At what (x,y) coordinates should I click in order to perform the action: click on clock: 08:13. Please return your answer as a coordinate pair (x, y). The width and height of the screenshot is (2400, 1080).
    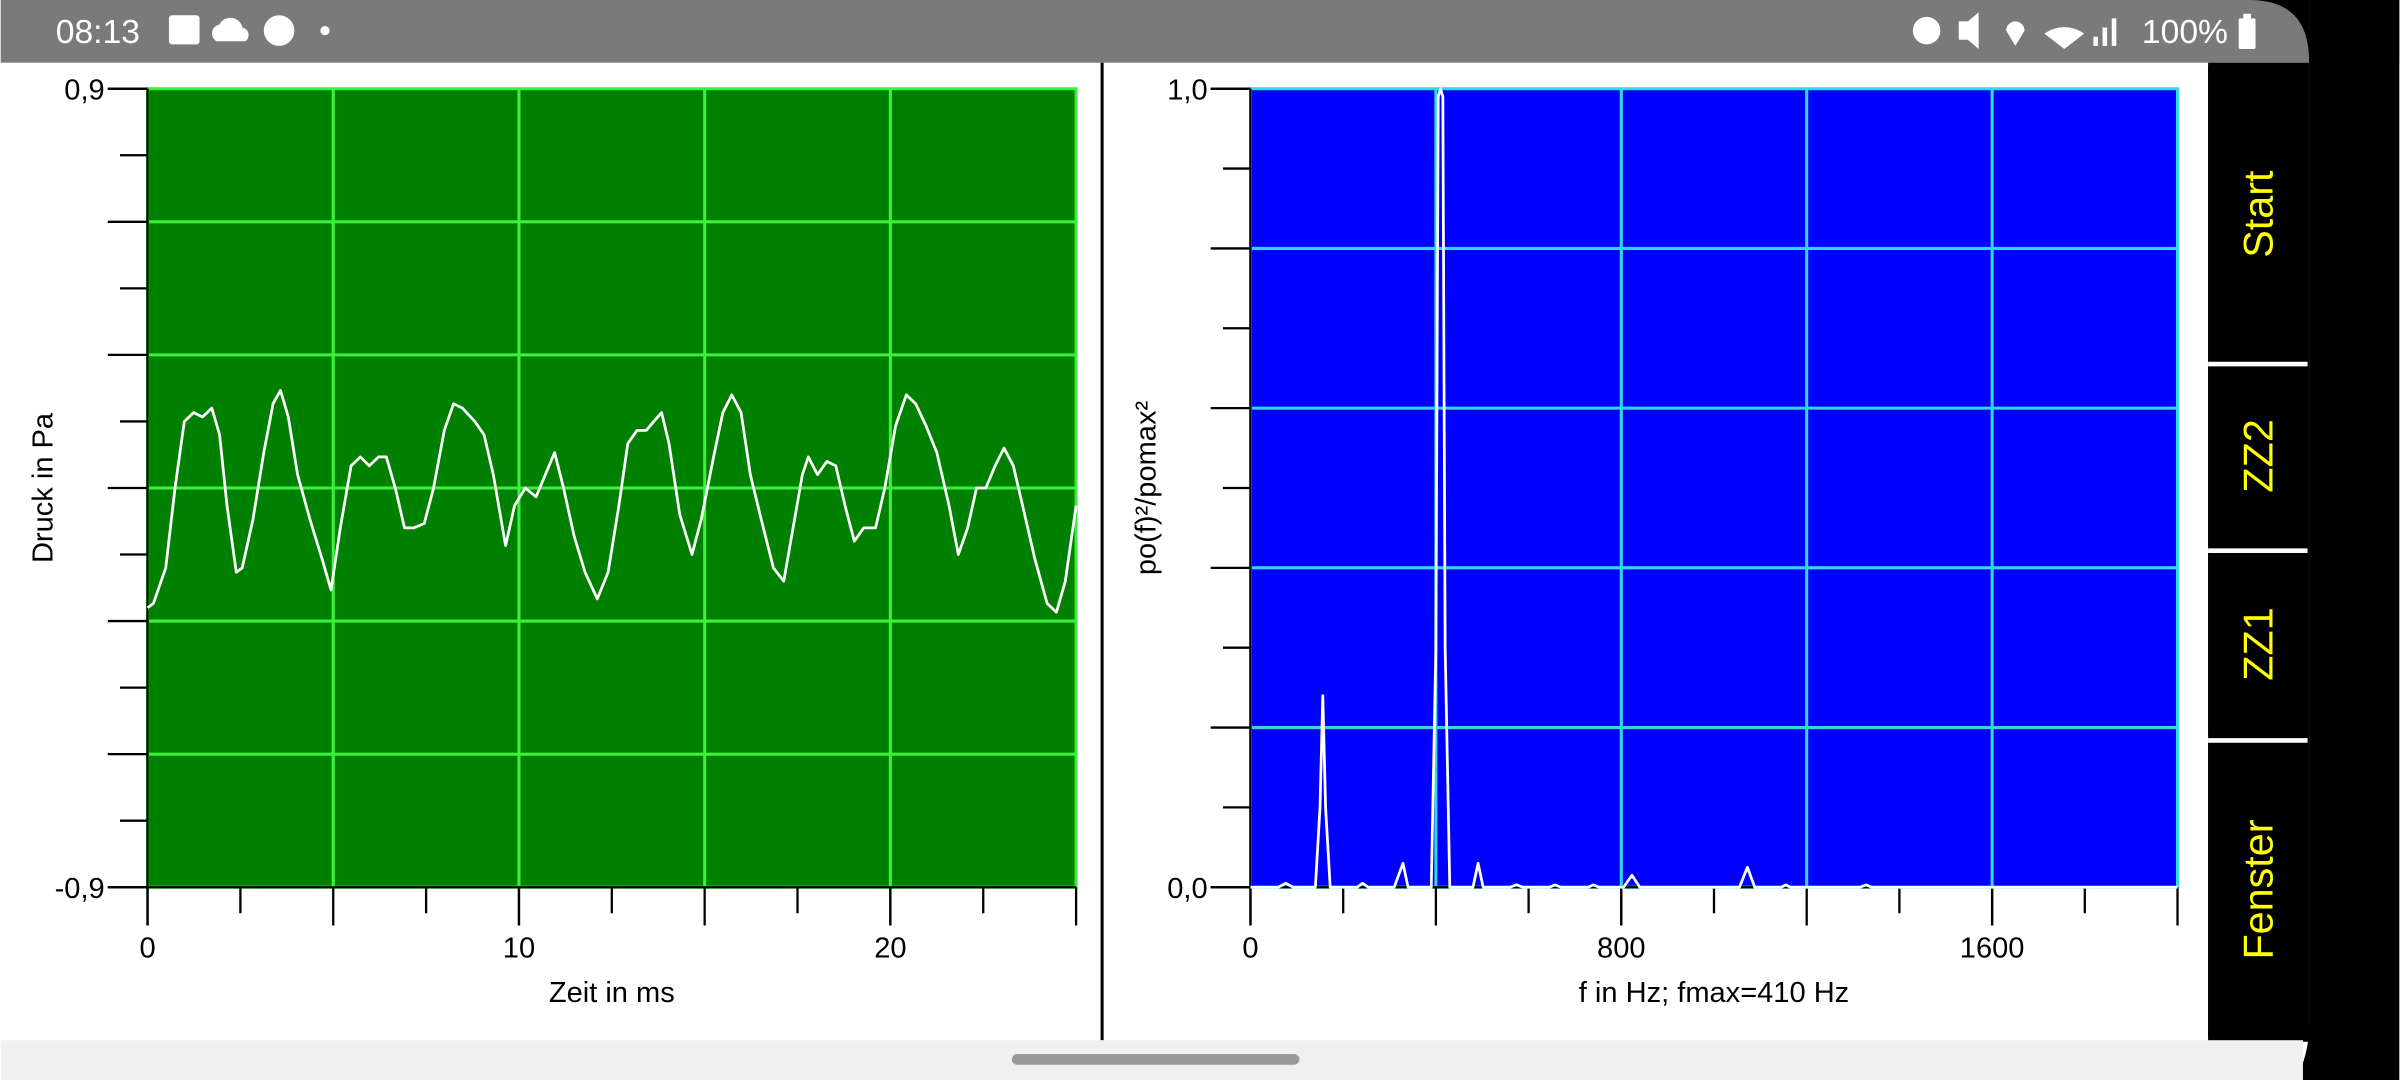
    Looking at the image, I should click on (98, 32).